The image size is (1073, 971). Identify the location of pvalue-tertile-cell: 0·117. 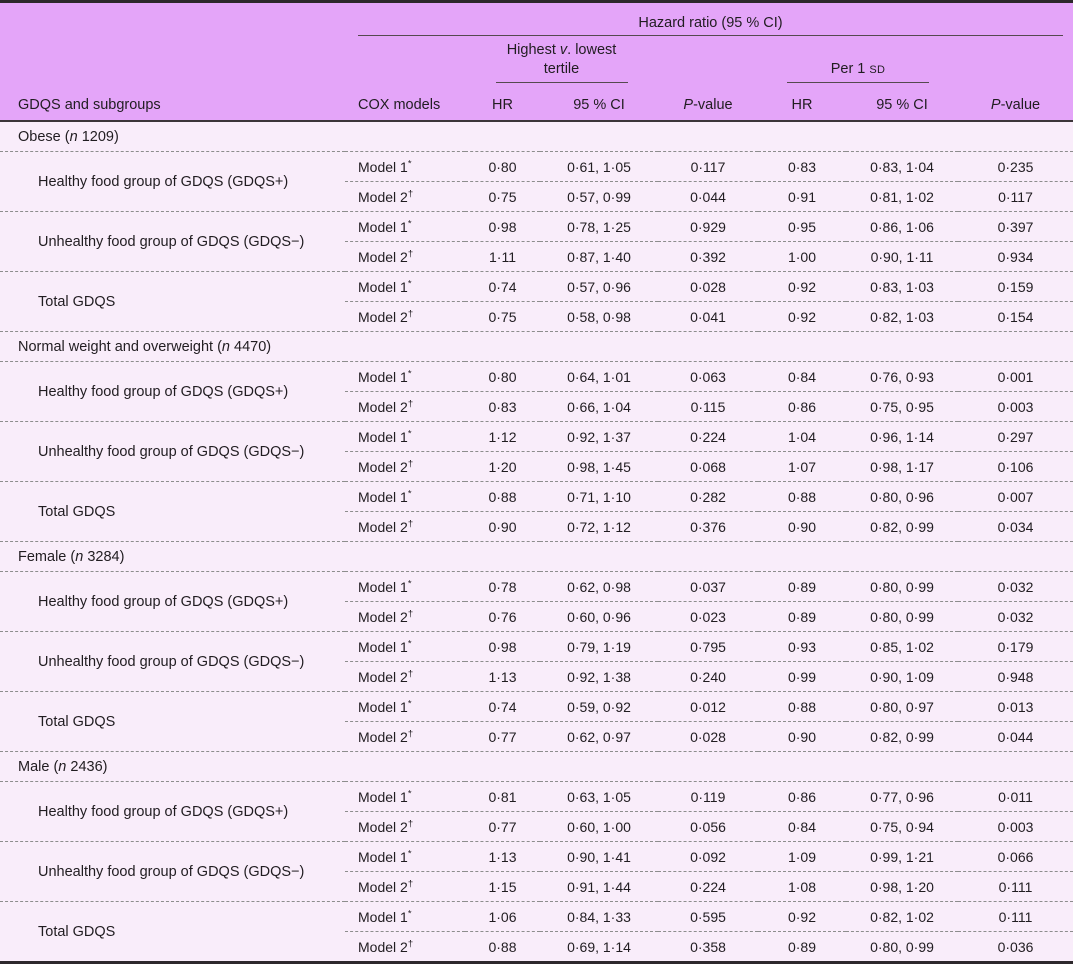
(708, 166).